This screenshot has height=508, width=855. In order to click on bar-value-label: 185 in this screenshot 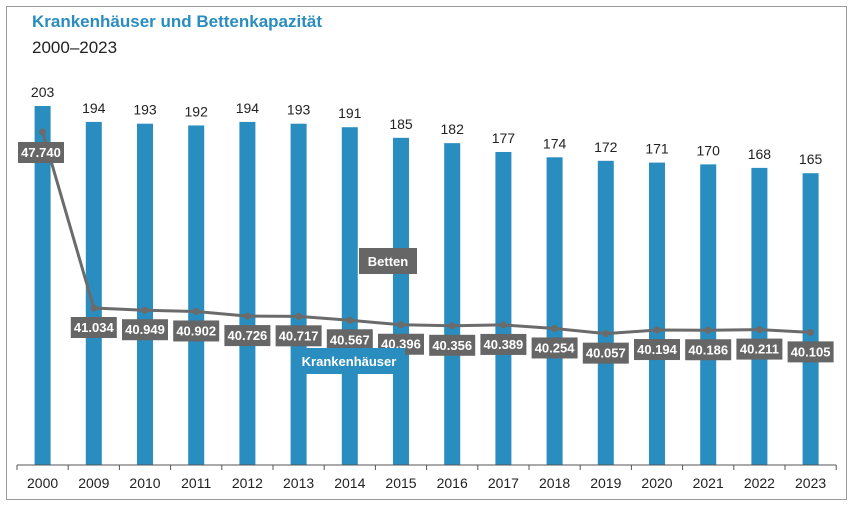, I will do `click(401, 124)`.